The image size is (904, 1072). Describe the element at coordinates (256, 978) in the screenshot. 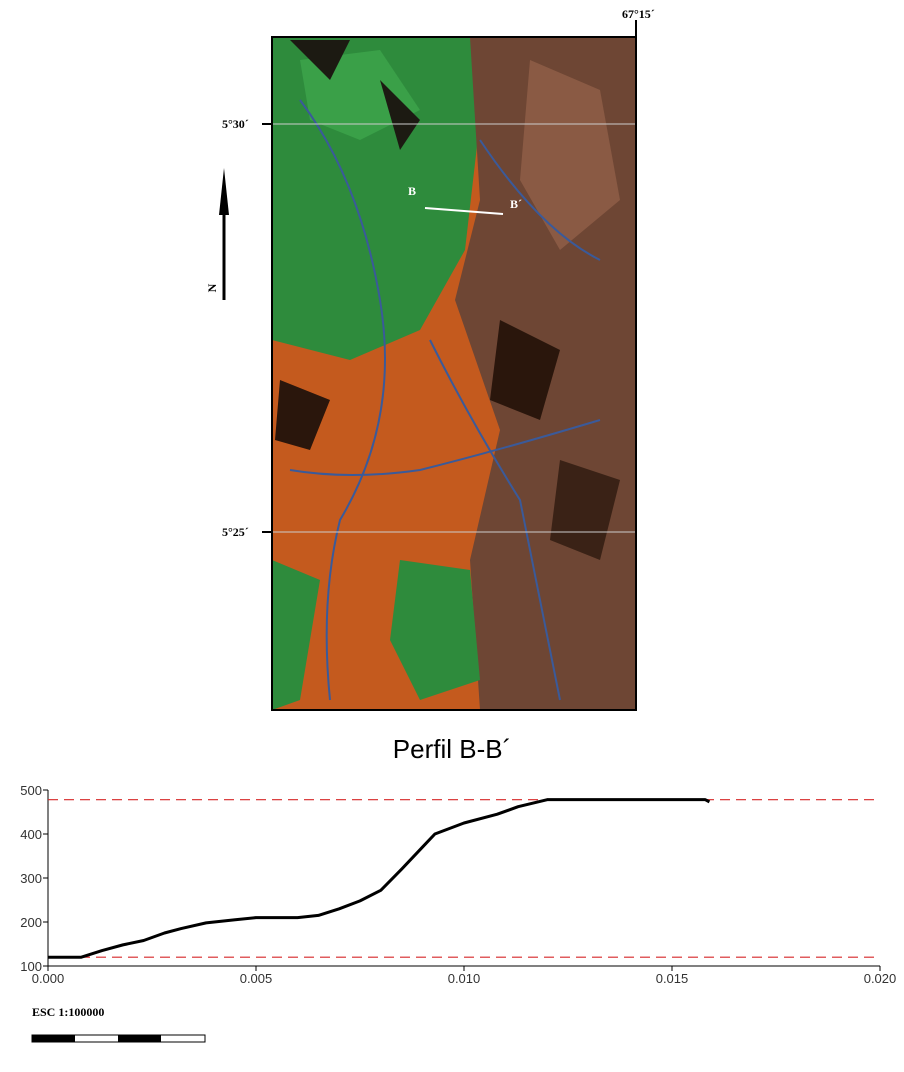

I see `x-tick-label: 0.005` at that location.